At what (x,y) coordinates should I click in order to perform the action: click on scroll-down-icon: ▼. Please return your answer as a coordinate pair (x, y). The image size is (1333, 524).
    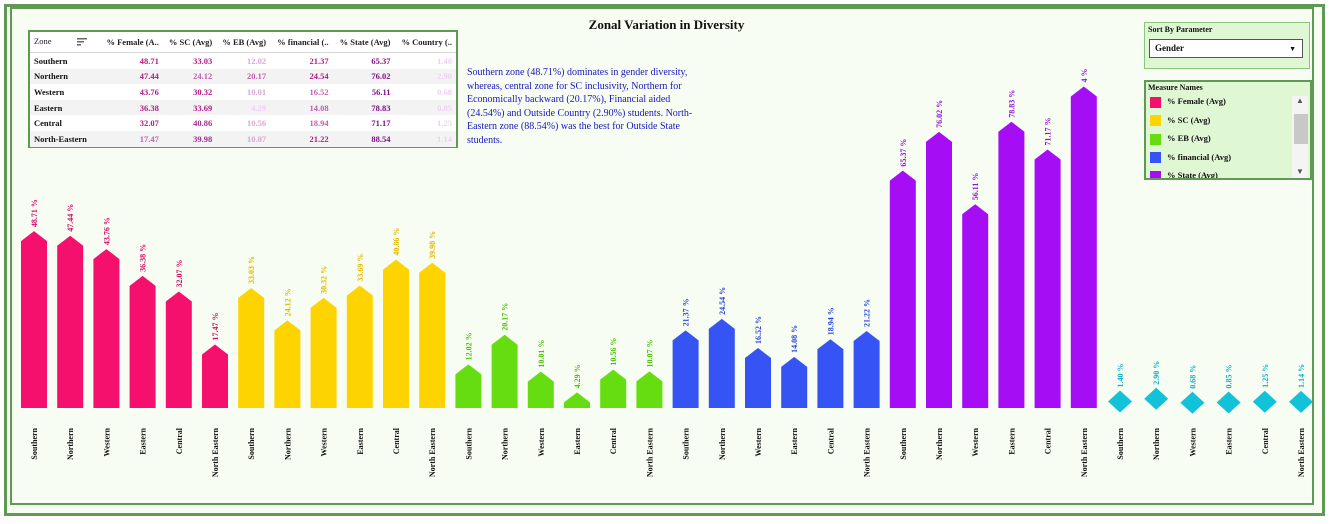
    Looking at the image, I should click on (1300, 171).